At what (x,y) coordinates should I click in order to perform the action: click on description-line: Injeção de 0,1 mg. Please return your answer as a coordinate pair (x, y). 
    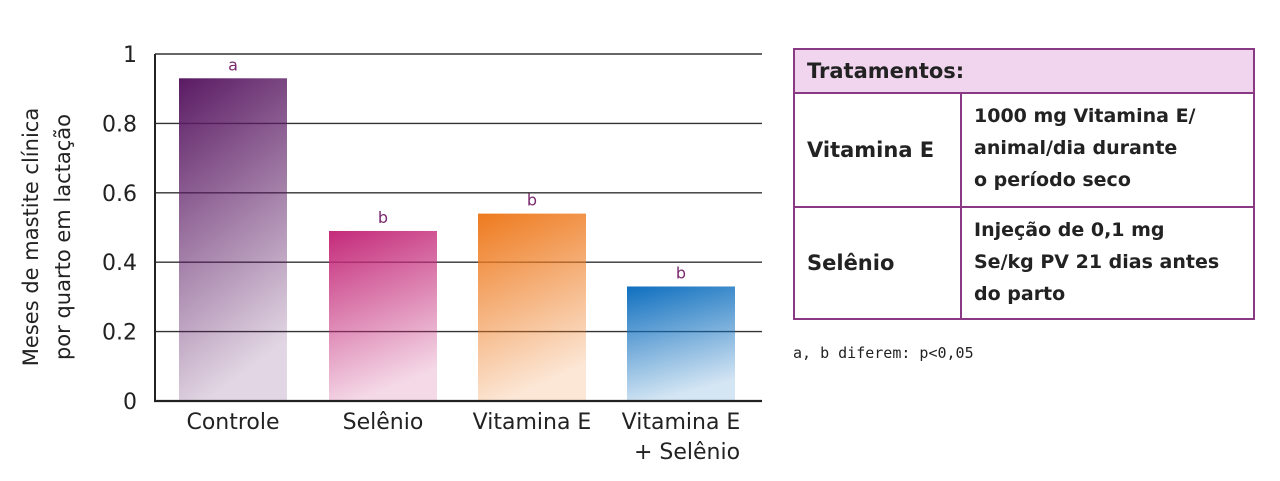
    Looking at the image, I should click on (1069, 230).